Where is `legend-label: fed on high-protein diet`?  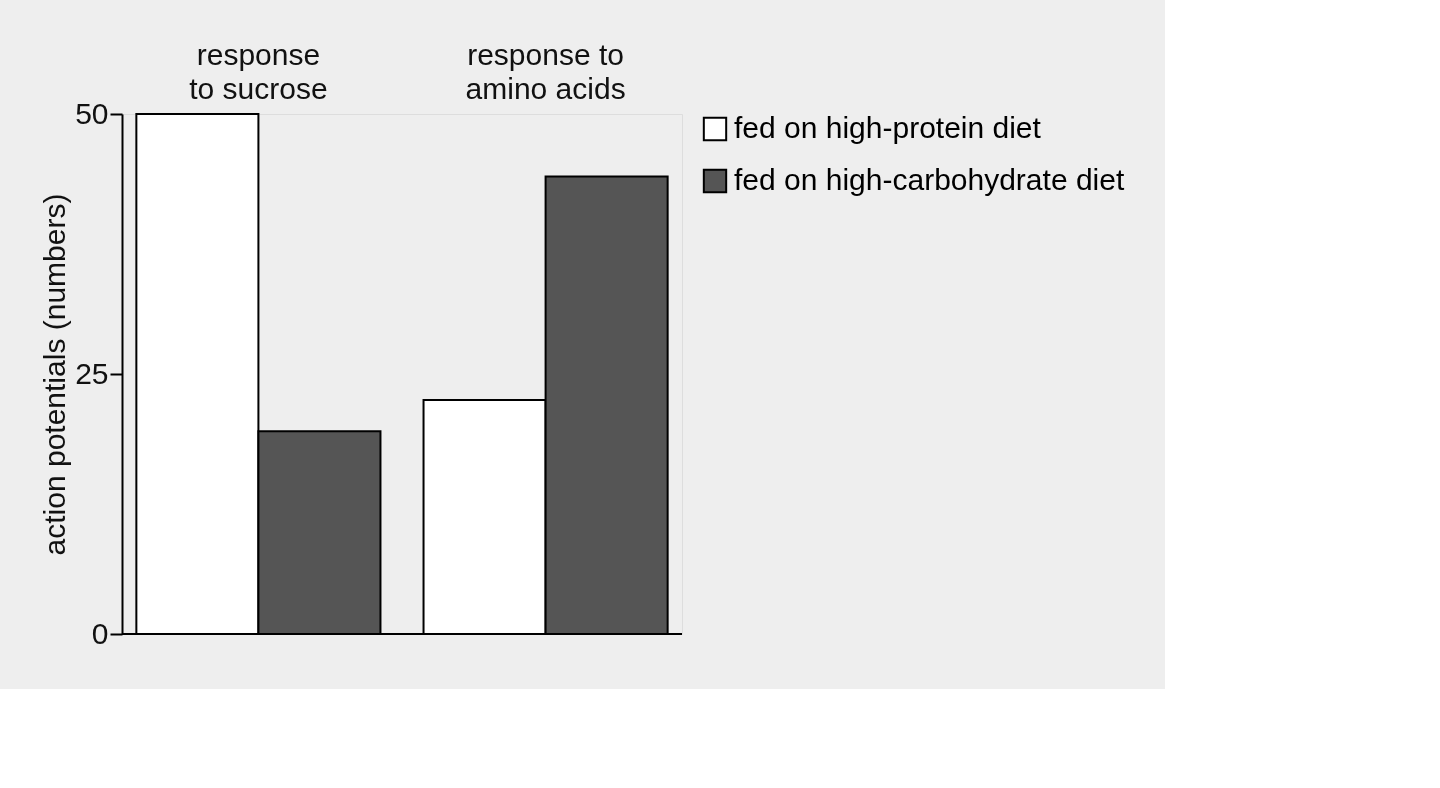 legend-label: fed on high-protein diet is located at coordinates (888, 127).